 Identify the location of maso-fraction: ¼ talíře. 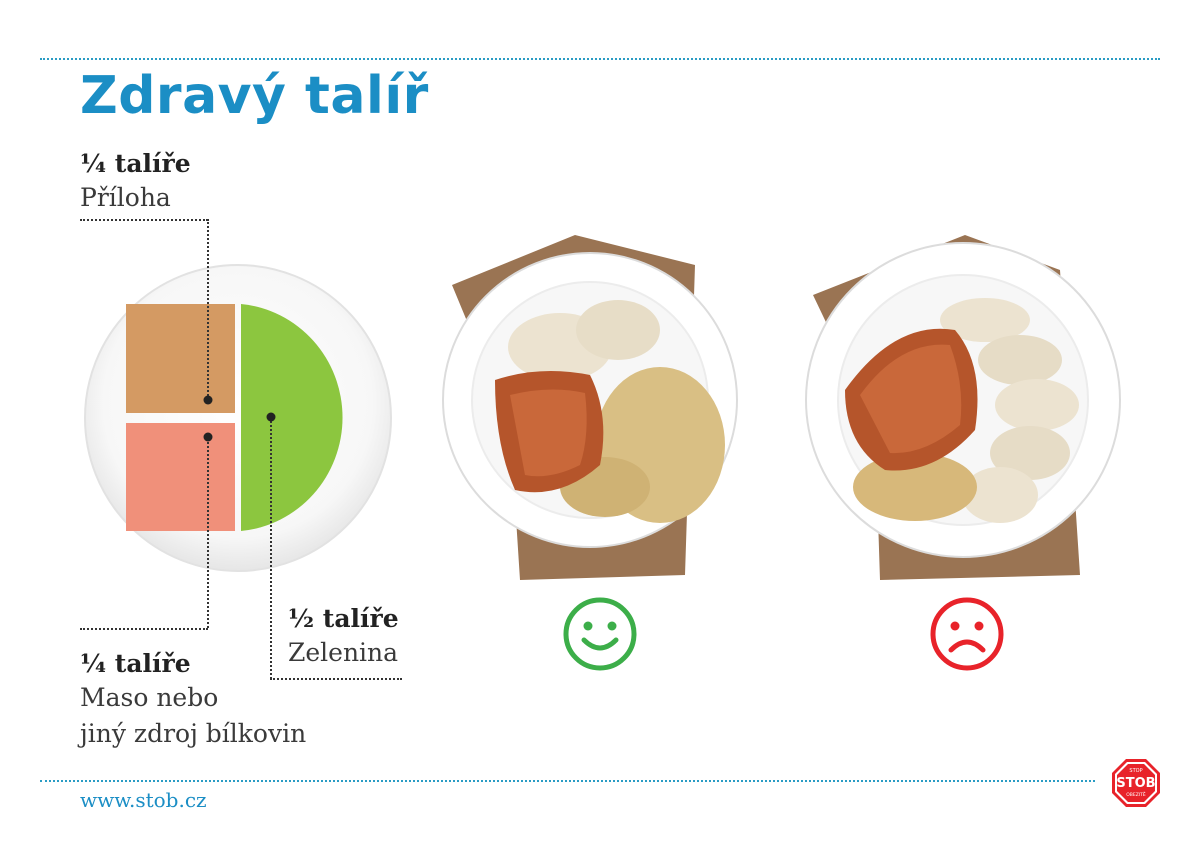
(135, 663).